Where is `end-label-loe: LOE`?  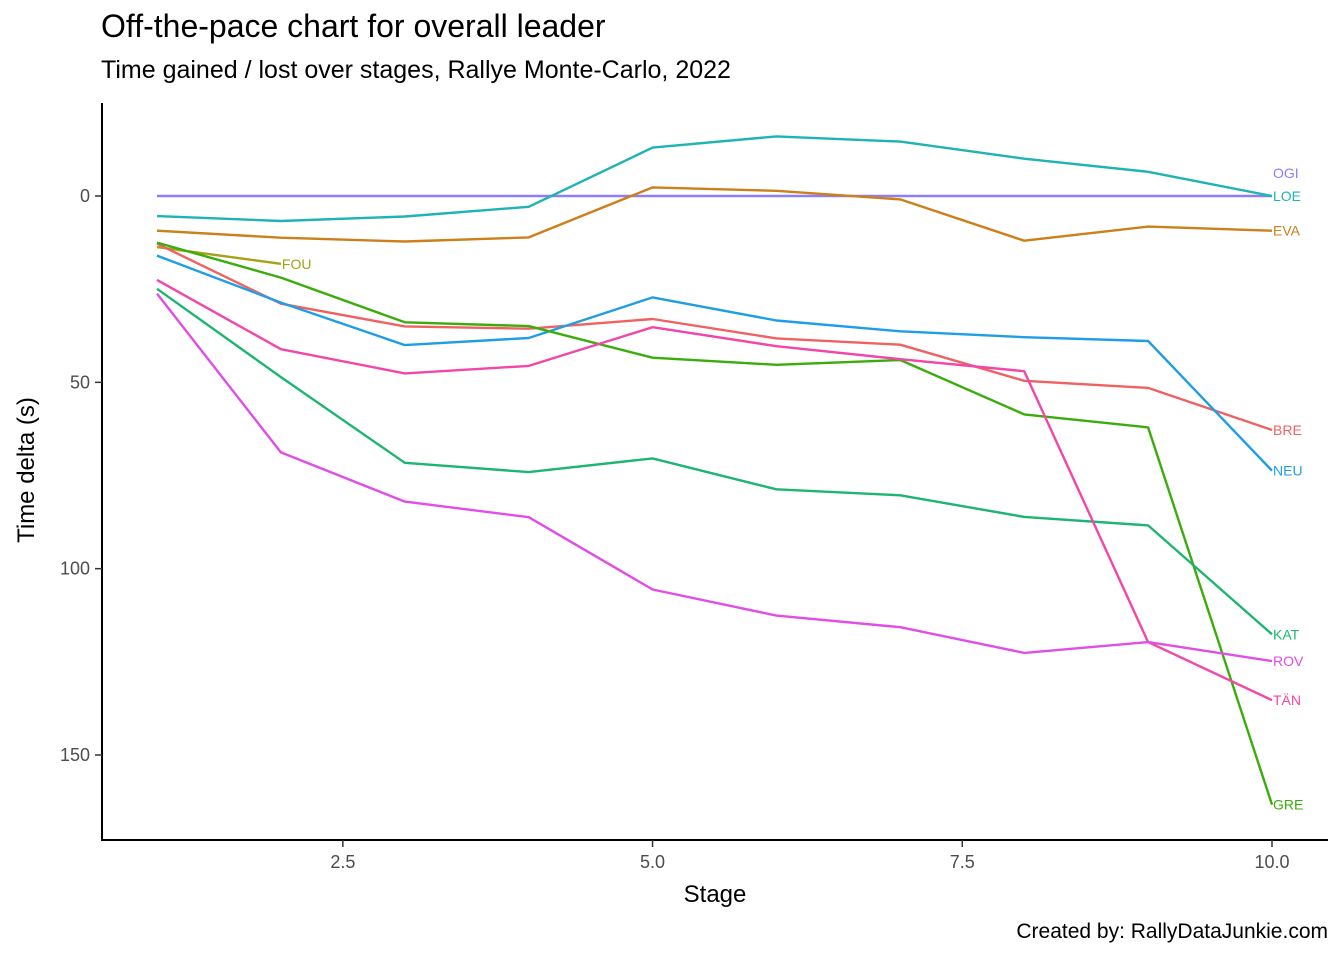 end-label-loe: LOE is located at coordinates (1287, 196).